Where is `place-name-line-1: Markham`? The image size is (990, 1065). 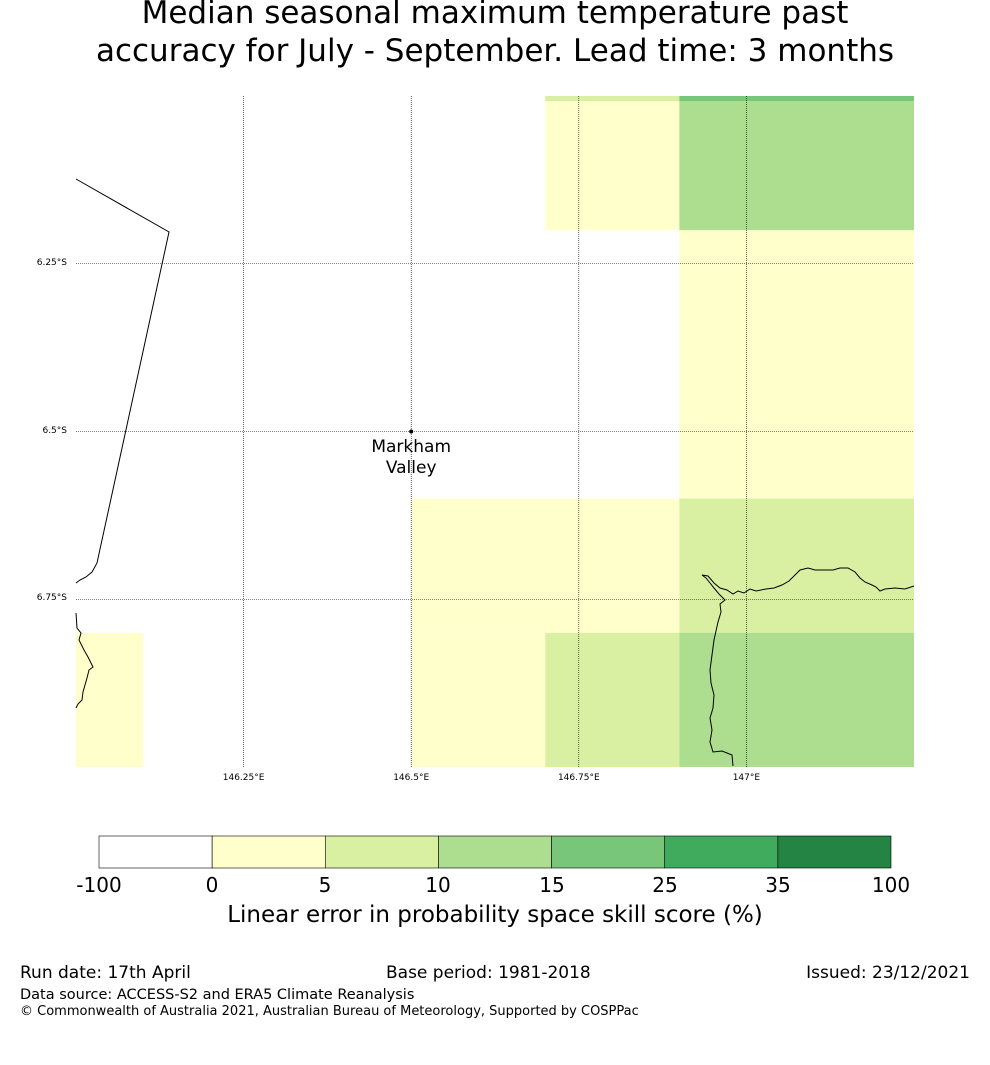
place-name-line-1: Markham is located at coordinates (411, 446).